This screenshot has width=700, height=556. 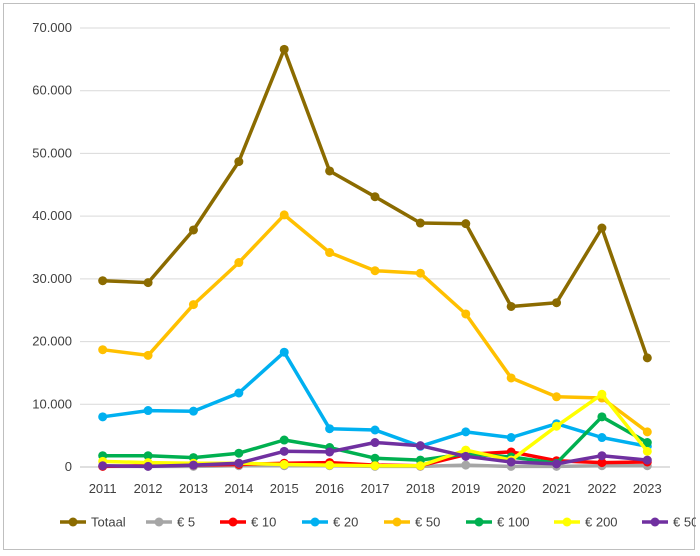 What do you see at coordinates (108, 522) in the screenshot?
I see `legend-label: Totaal` at bounding box center [108, 522].